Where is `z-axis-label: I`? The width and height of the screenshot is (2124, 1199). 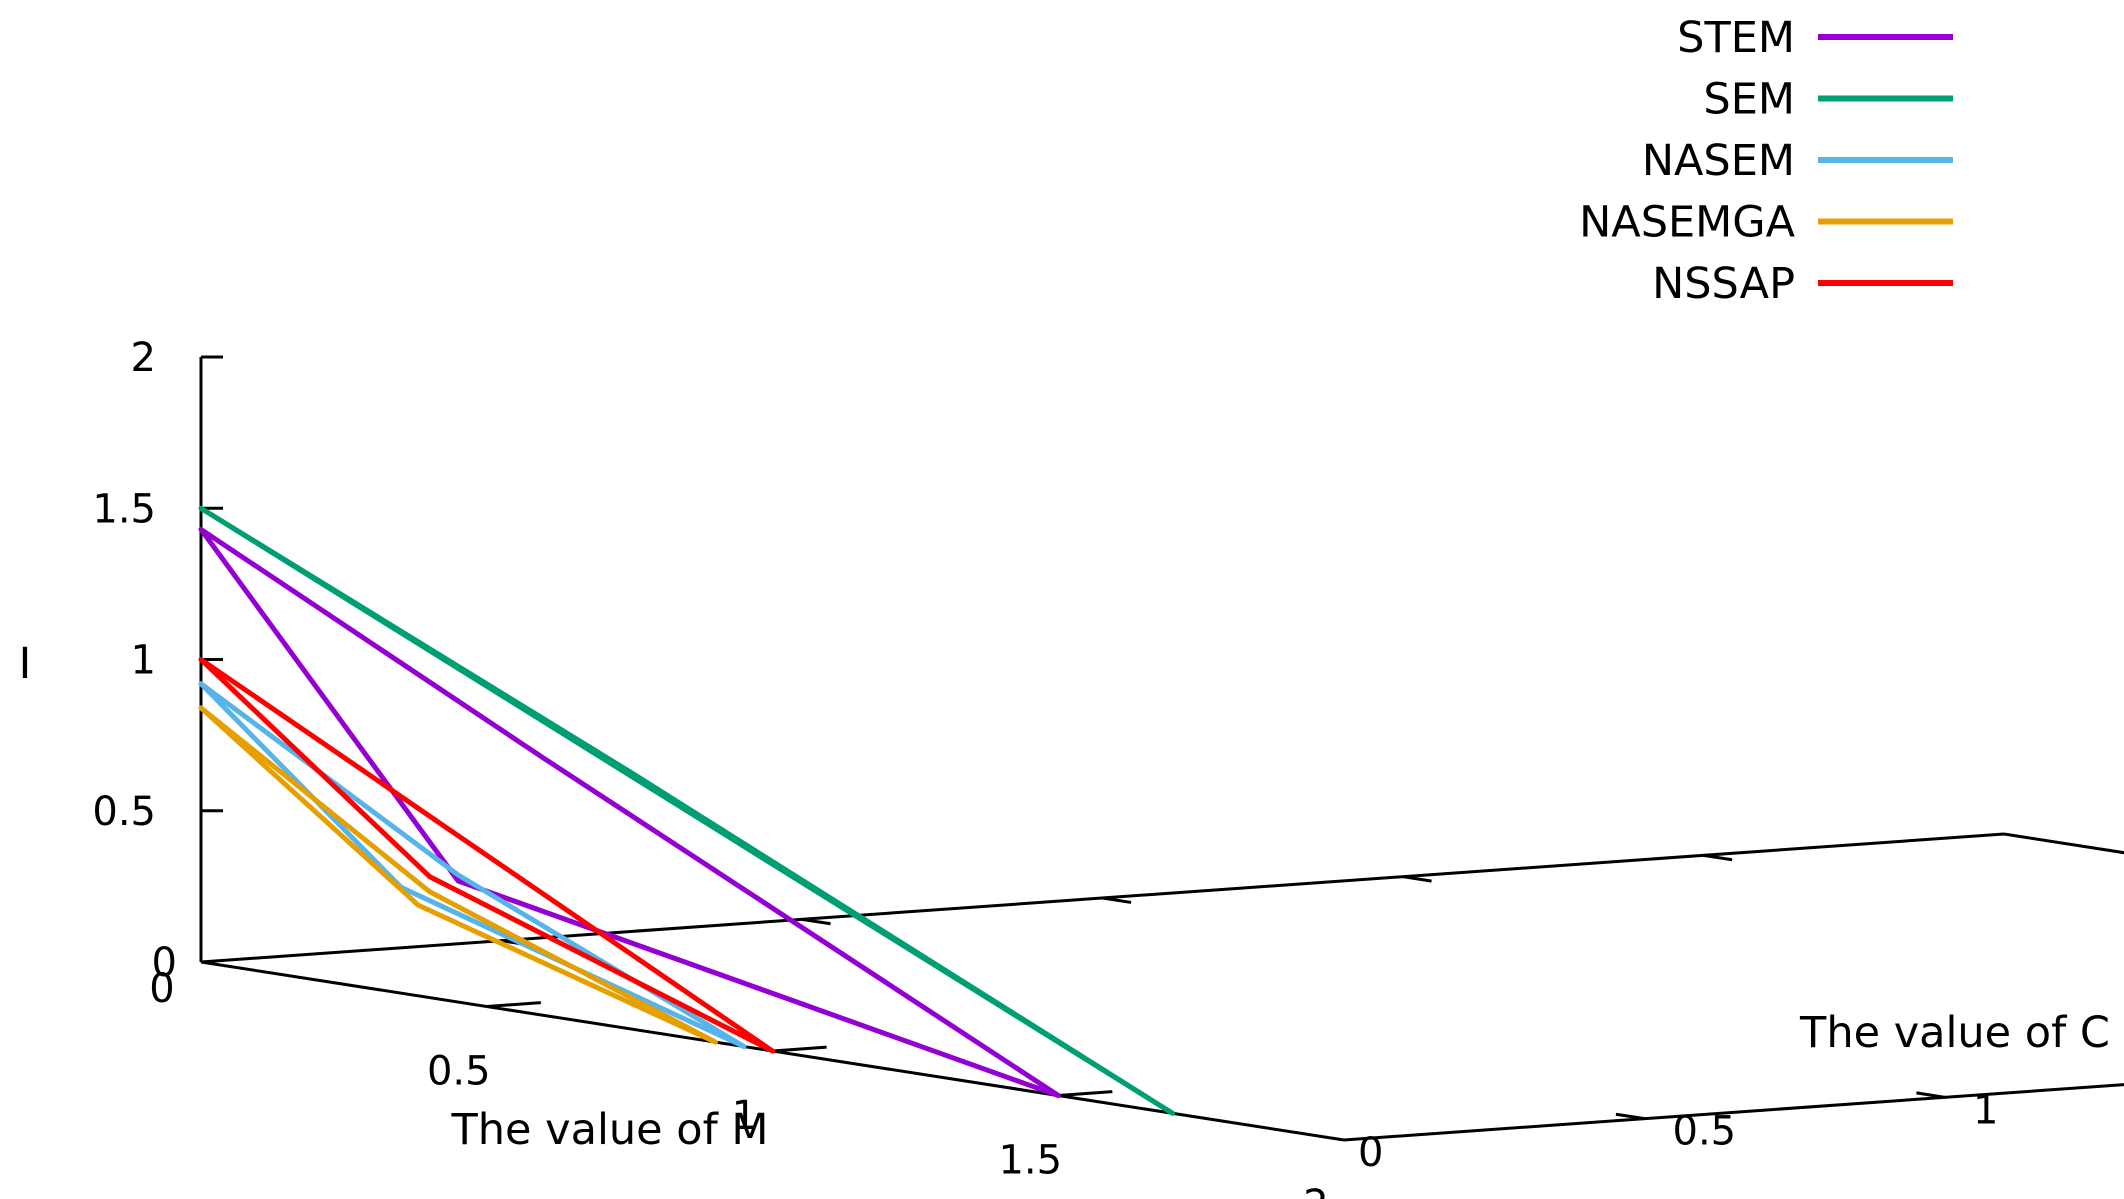
z-axis-label: I is located at coordinates (25, 664).